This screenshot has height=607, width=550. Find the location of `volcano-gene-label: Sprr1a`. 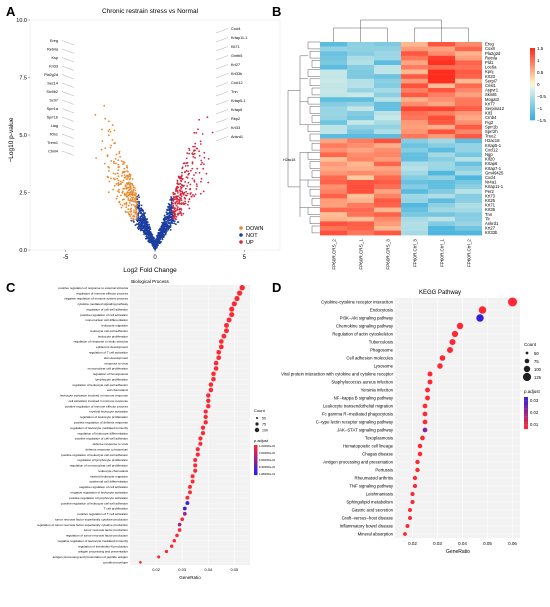

volcano-gene-label: Sprr1a is located at coordinates (53, 109).